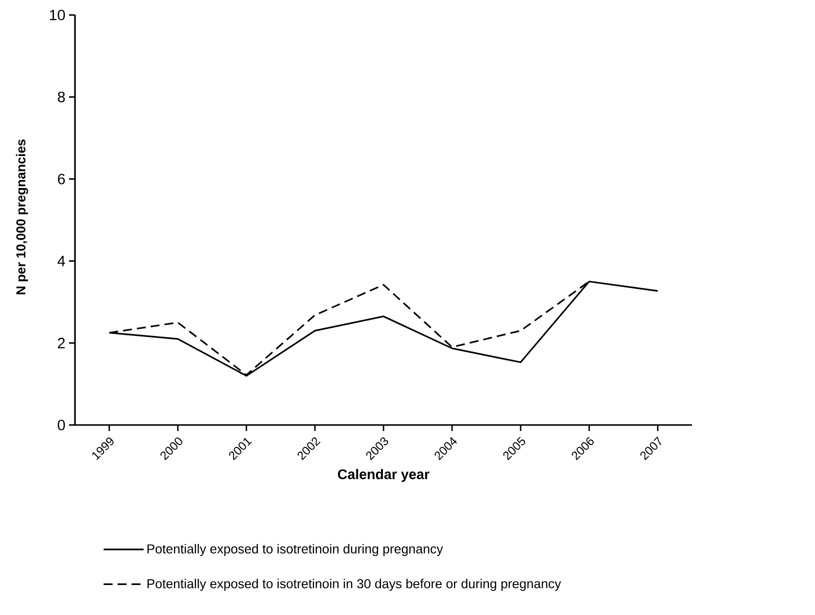 This screenshot has height=615, width=815. Describe the element at coordinates (61, 179) in the screenshot. I see `y-tick-label: 6` at that location.